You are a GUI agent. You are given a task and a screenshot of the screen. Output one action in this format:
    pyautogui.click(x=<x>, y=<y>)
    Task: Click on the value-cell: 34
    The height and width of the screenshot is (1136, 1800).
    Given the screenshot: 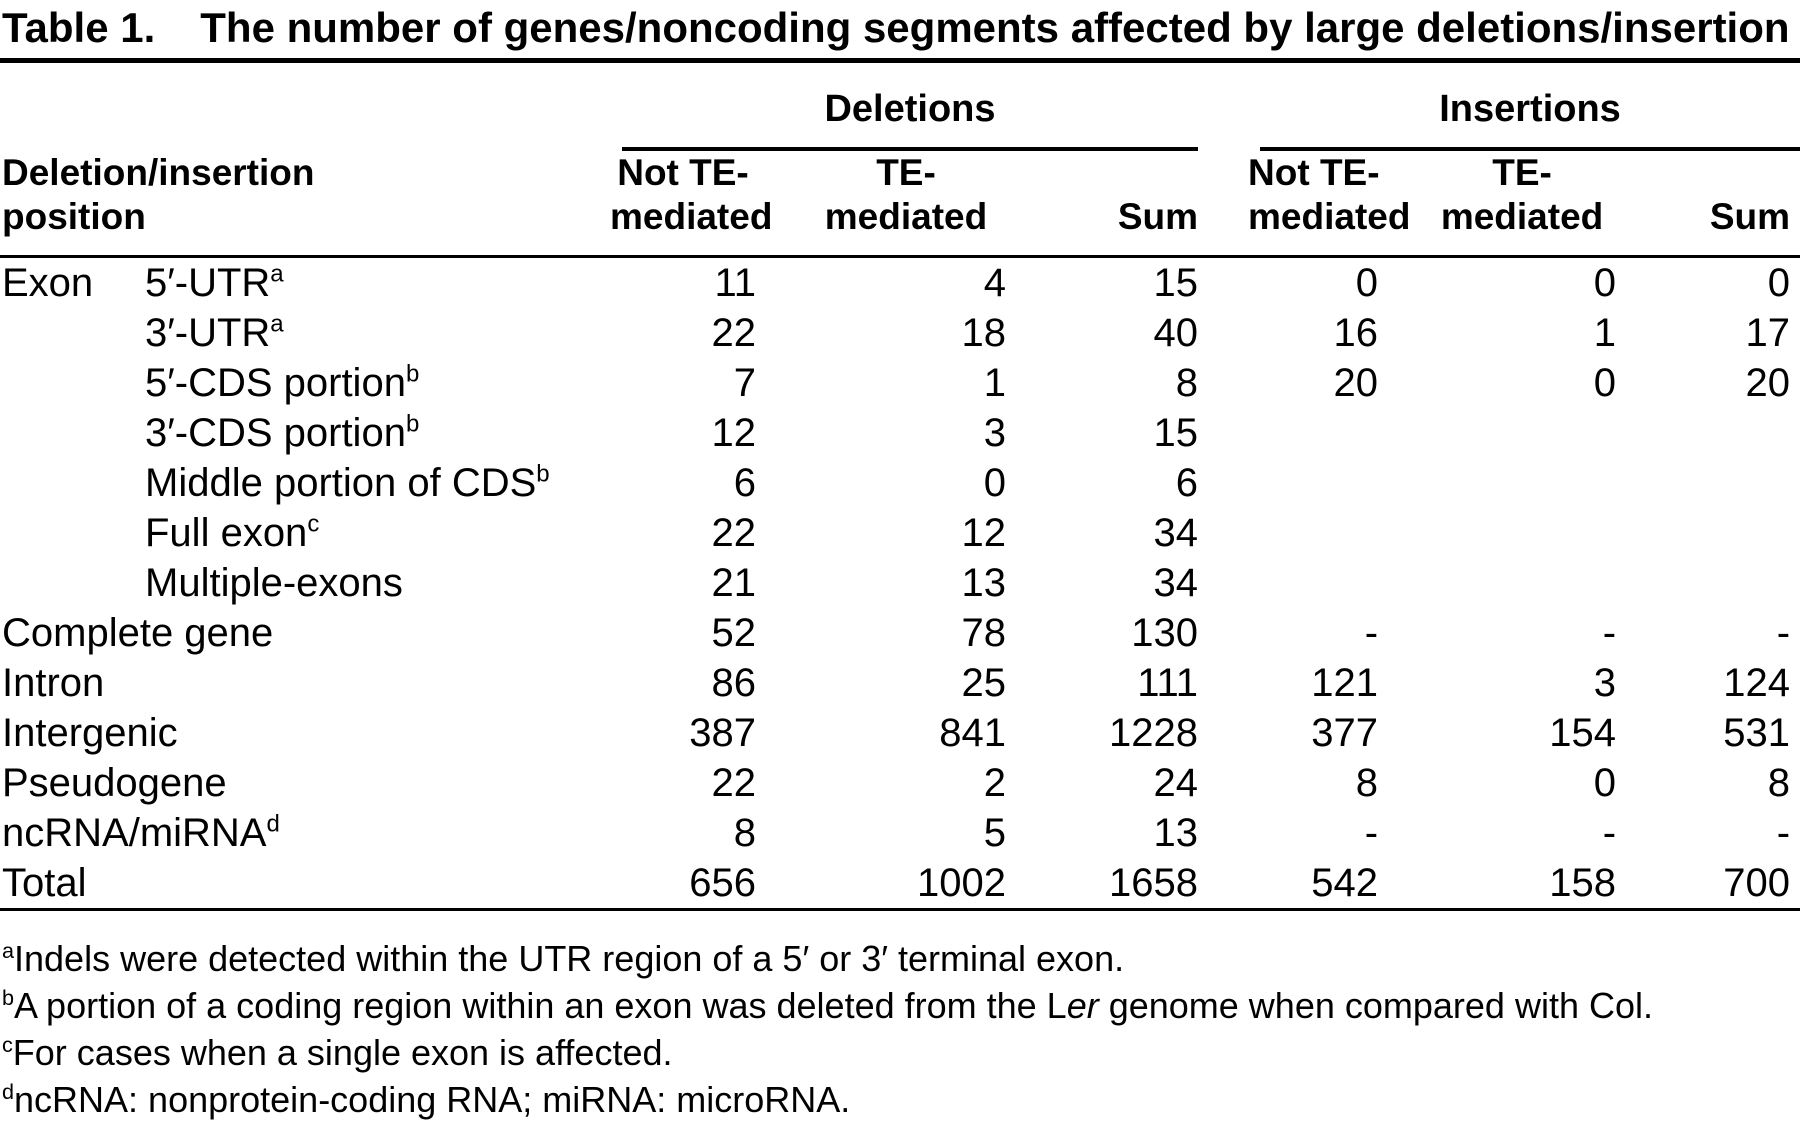 What is the action you would take?
    pyautogui.click(x=1176, y=583)
    